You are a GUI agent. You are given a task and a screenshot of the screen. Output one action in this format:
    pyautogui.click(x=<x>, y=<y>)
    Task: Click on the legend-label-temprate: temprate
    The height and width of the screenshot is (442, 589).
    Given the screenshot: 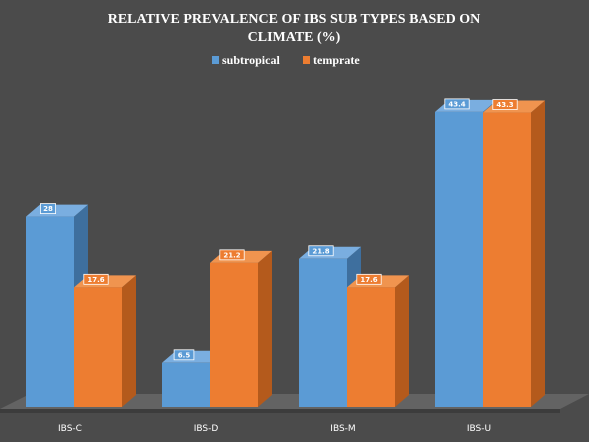 What is the action you would take?
    pyautogui.click(x=336, y=60)
    